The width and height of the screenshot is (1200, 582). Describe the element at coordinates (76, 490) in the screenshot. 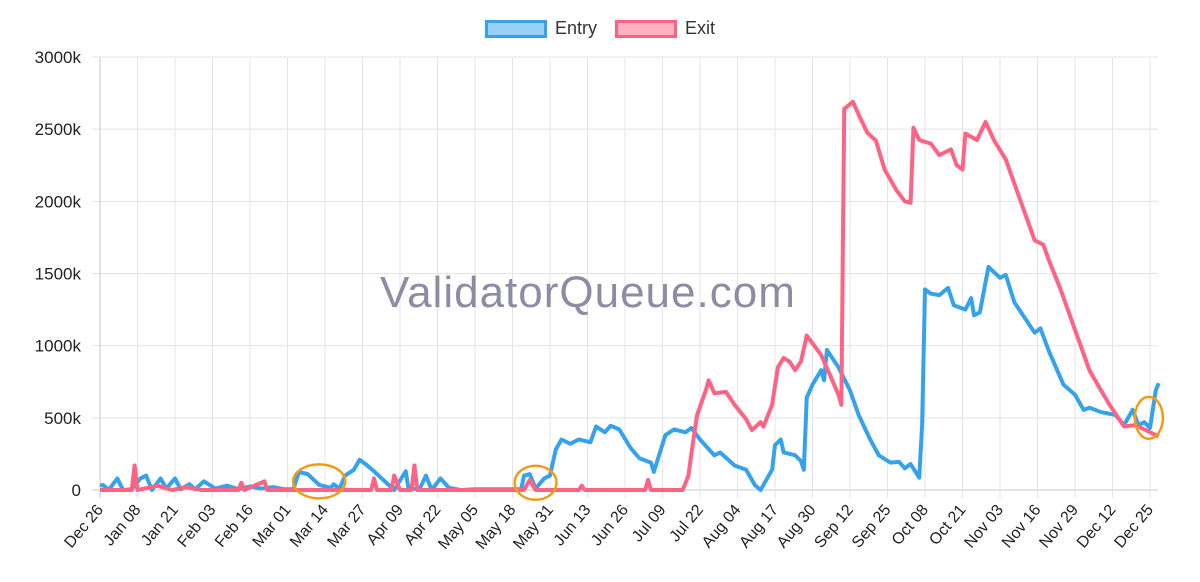

I see `y-tick-label: 0` at that location.